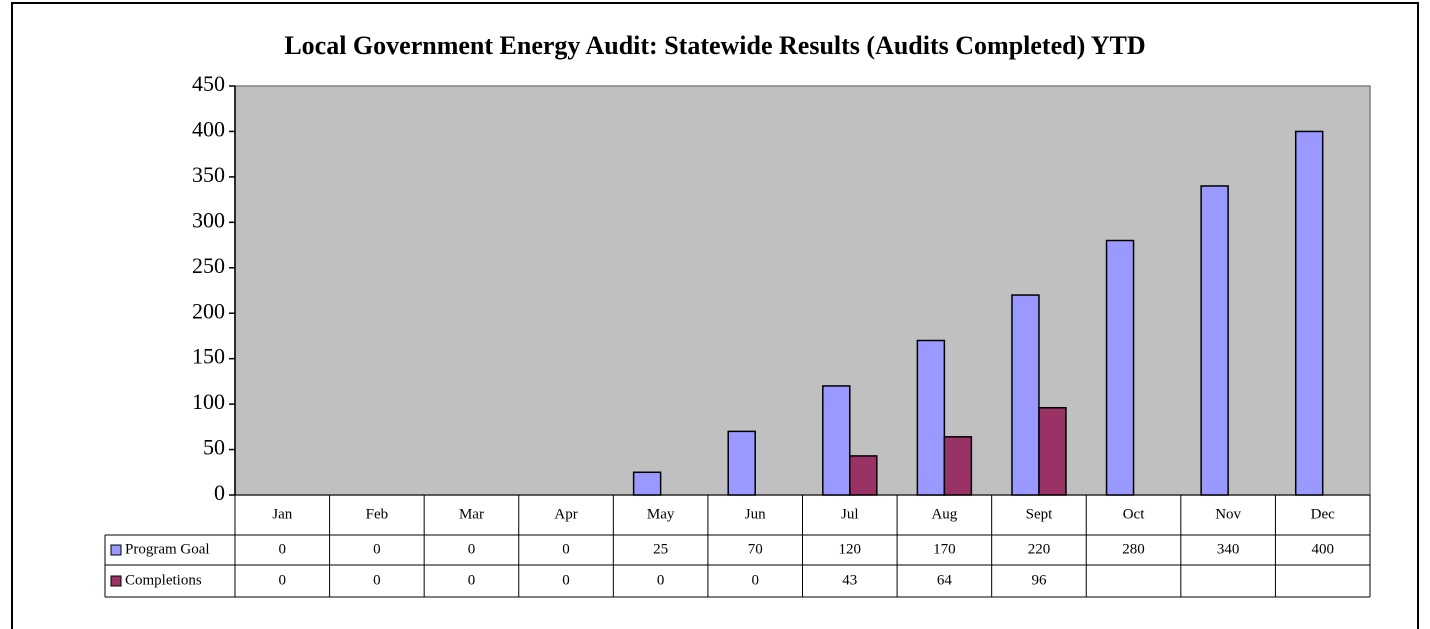 The width and height of the screenshot is (1430, 629). I want to click on x-tick-label: Jul, so click(850, 514).